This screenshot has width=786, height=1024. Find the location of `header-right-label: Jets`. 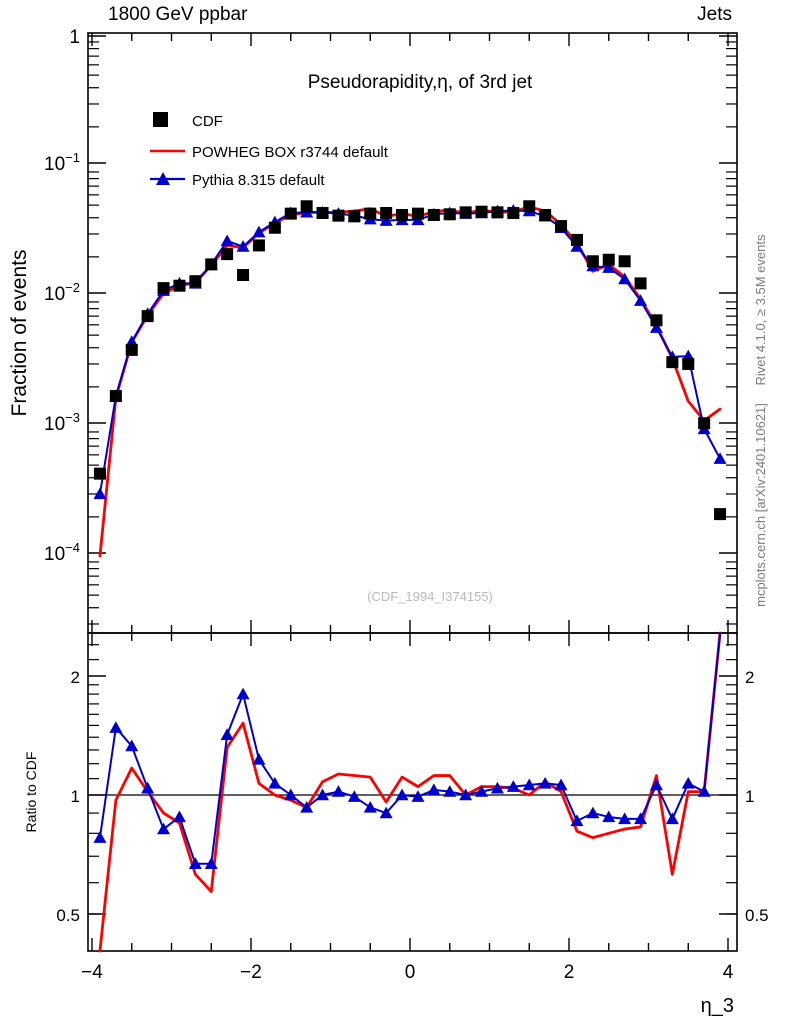

header-right-label: Jets is located at coordinates (714, 14).